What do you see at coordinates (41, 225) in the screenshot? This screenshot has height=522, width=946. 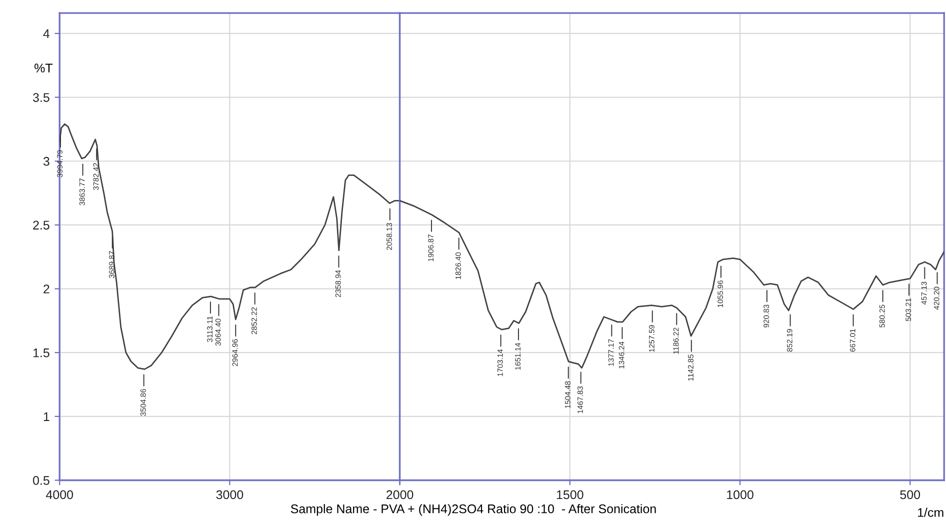 I see `y-tick-label: 2.5` at bounding box center [41, 225].